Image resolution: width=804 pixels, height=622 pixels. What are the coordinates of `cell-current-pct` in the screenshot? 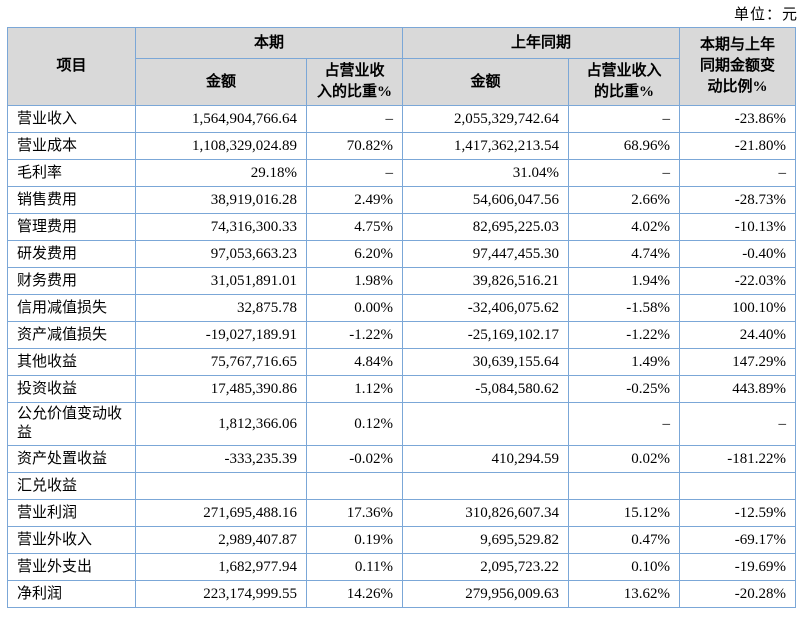 It's located at (354, 486).